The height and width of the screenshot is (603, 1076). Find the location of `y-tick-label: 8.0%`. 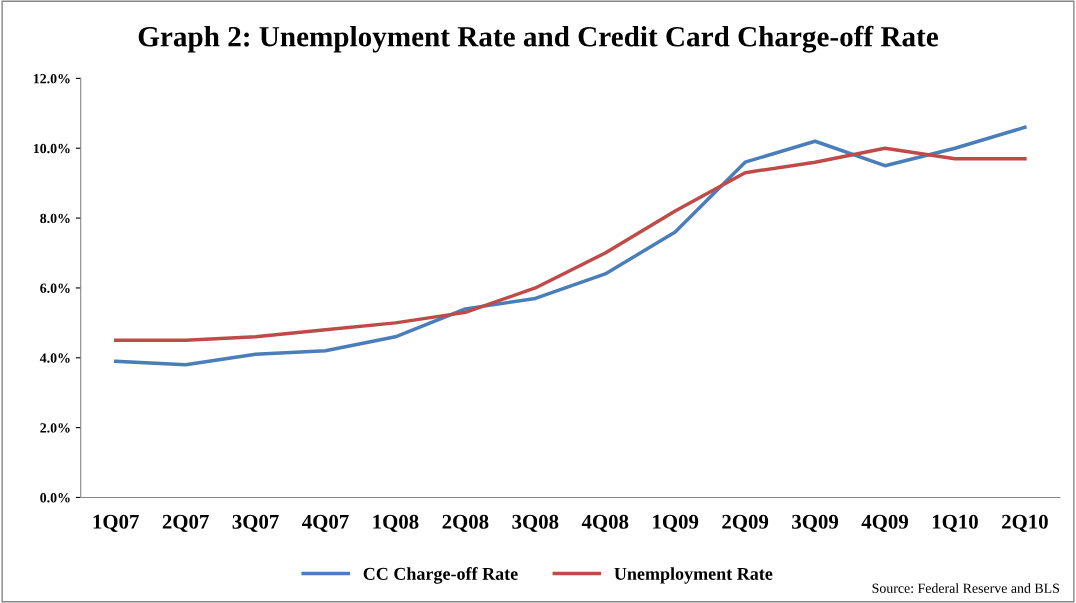

y-tick-label: 8.0% is located at coordinates (55, 218).